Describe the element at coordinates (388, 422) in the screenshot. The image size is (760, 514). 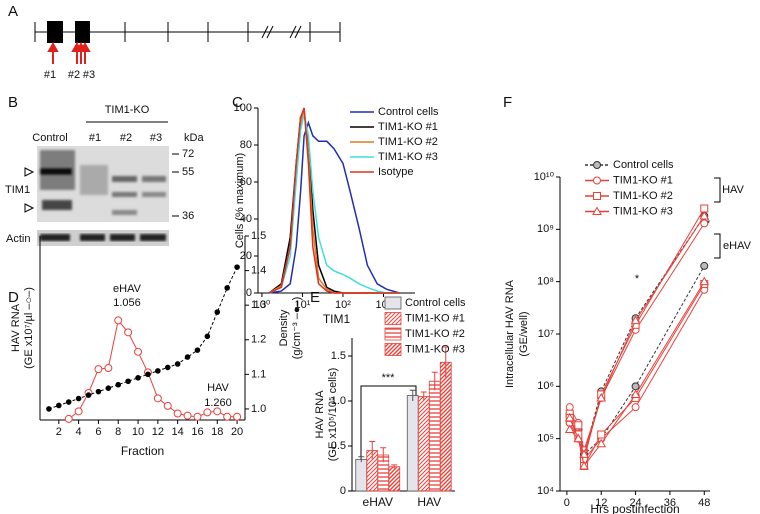
I see `significance-bracket` at that location.